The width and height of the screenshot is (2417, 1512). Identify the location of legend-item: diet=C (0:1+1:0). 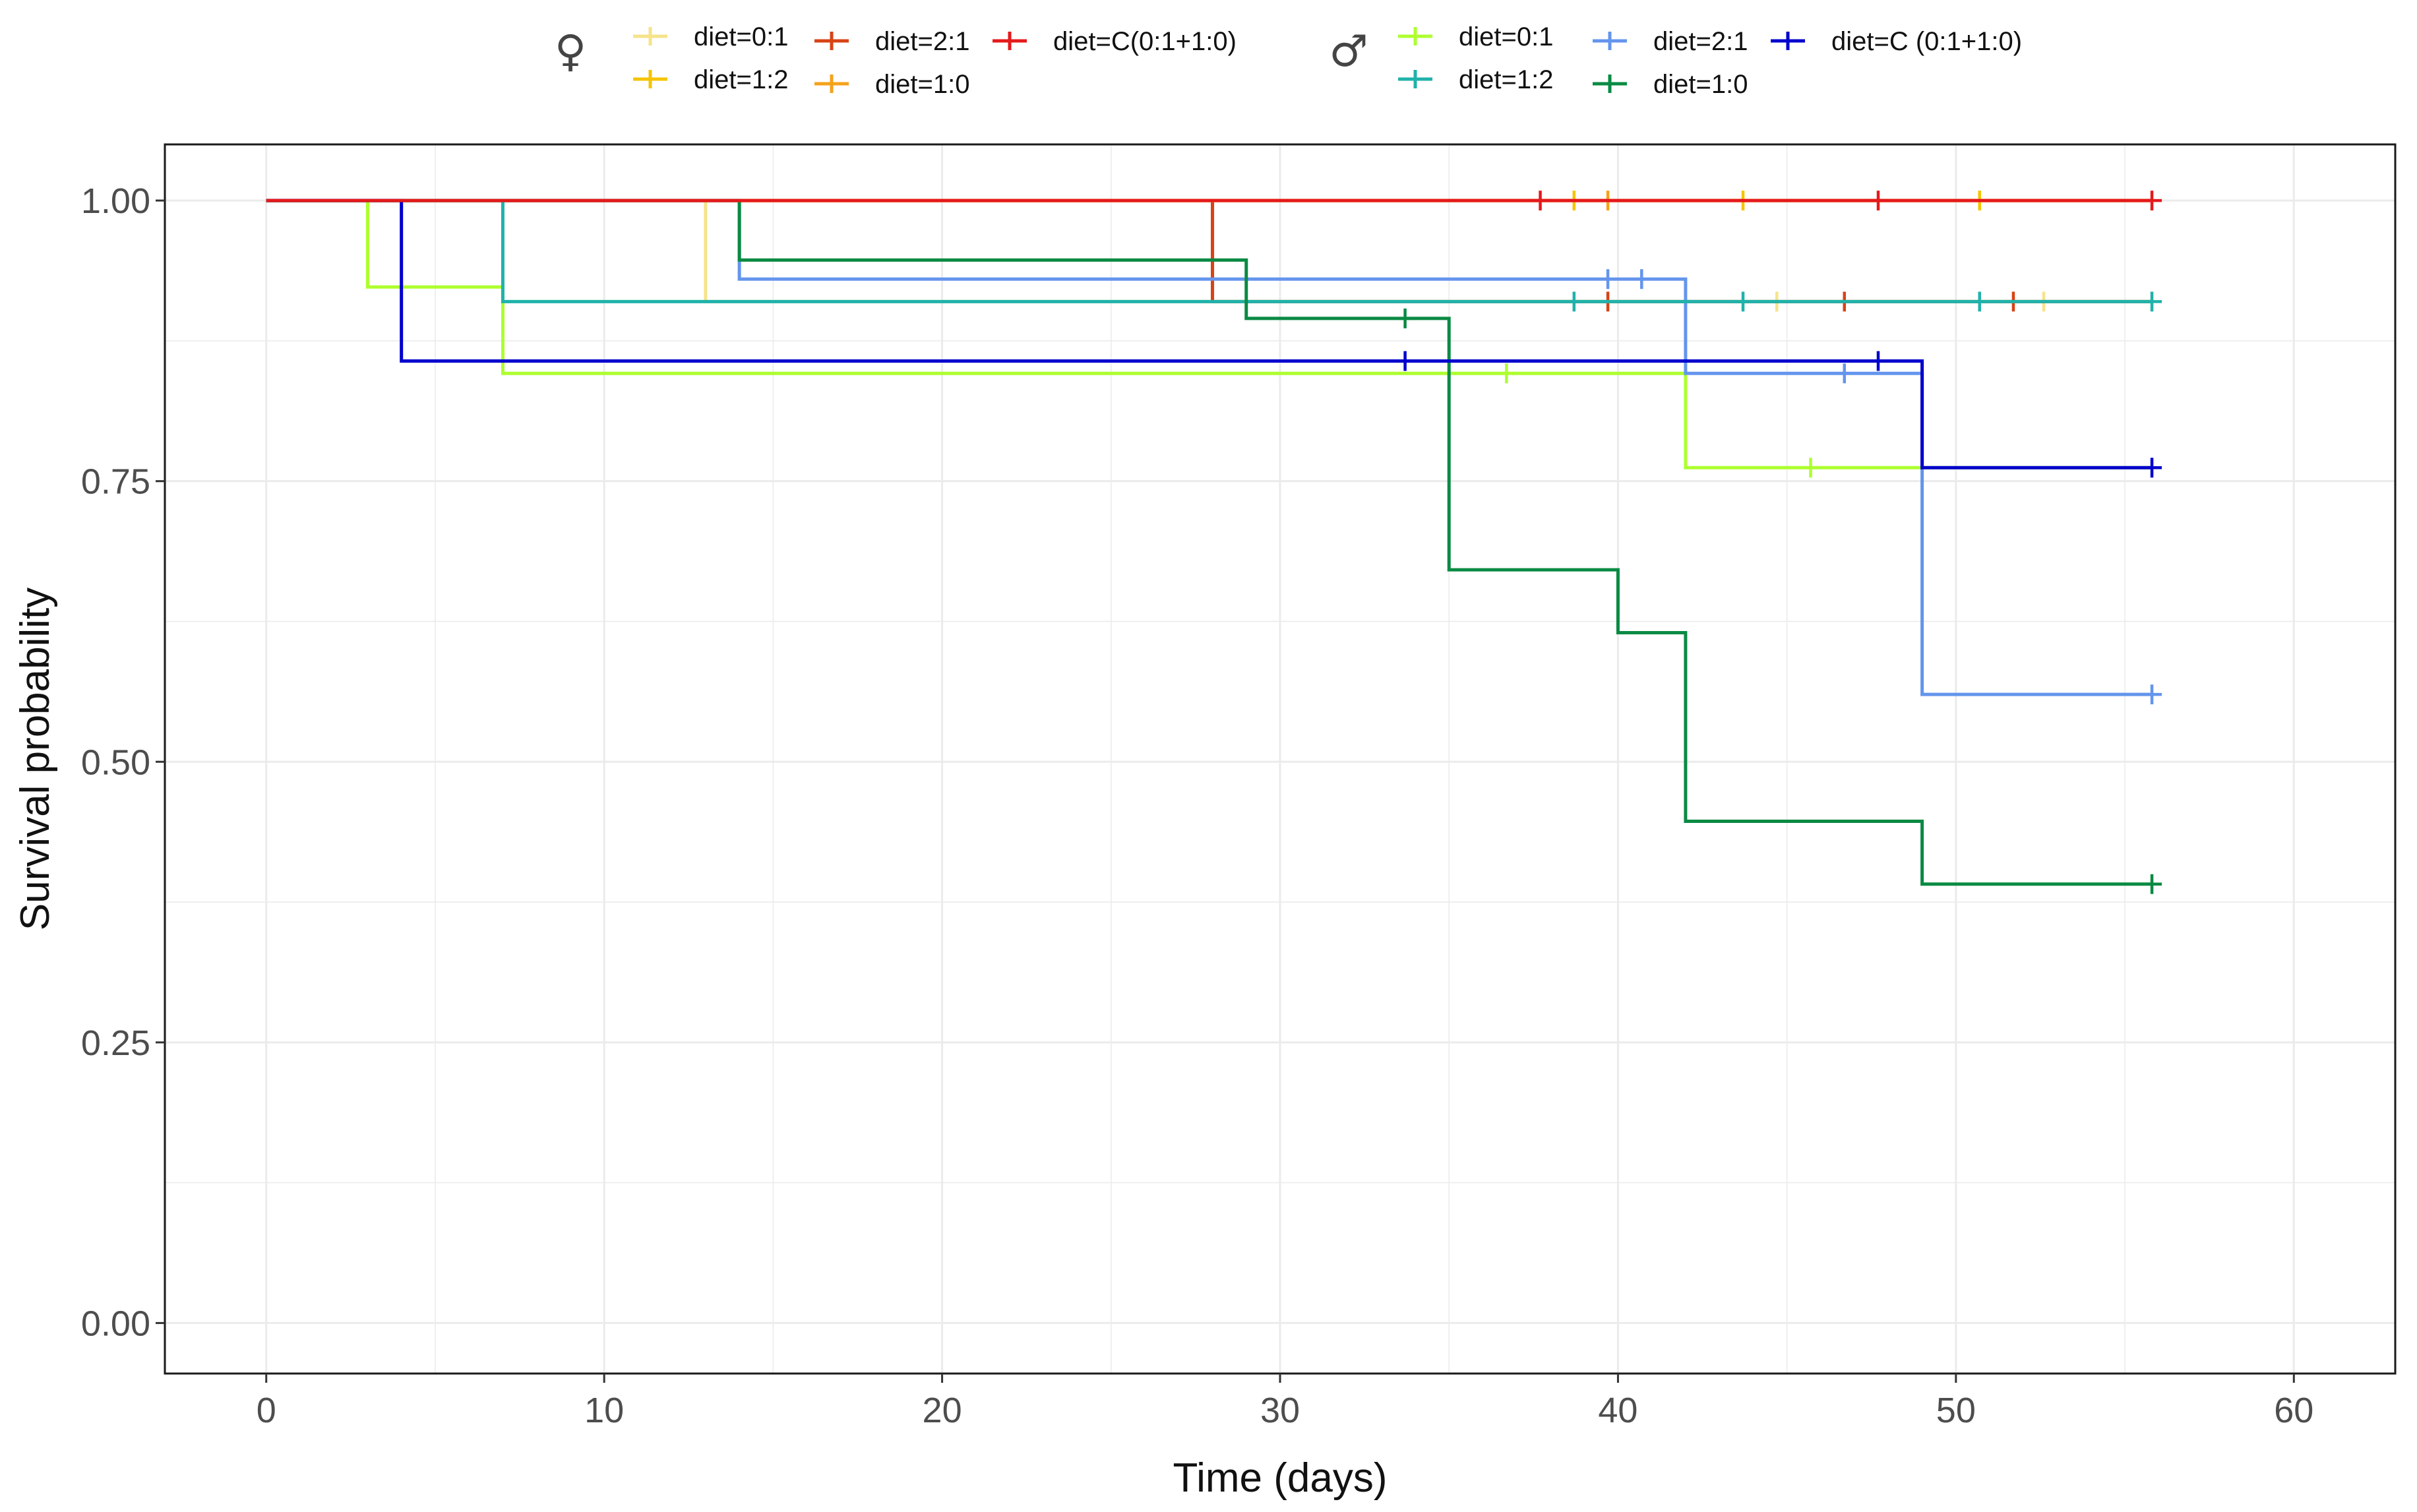
(1896, 41).